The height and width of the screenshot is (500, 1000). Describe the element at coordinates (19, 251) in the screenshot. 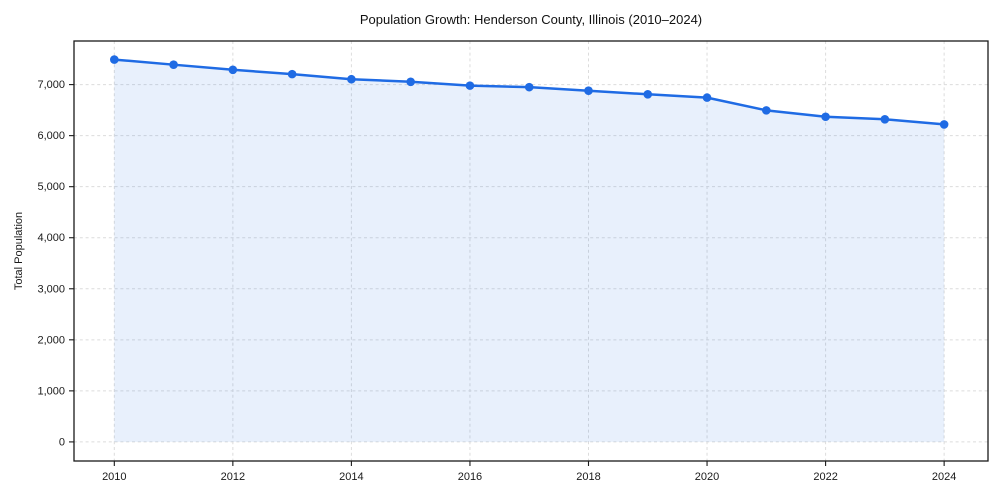

I see `y-axis-label: Total Population` at that location.